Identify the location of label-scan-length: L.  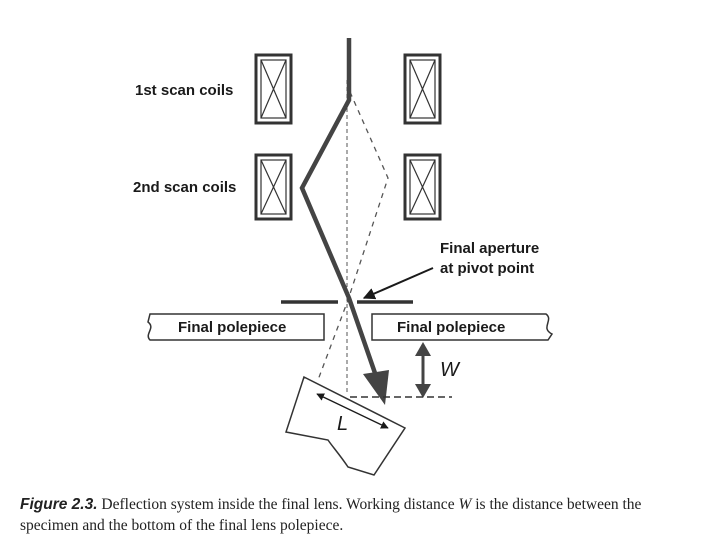
(342, 424).